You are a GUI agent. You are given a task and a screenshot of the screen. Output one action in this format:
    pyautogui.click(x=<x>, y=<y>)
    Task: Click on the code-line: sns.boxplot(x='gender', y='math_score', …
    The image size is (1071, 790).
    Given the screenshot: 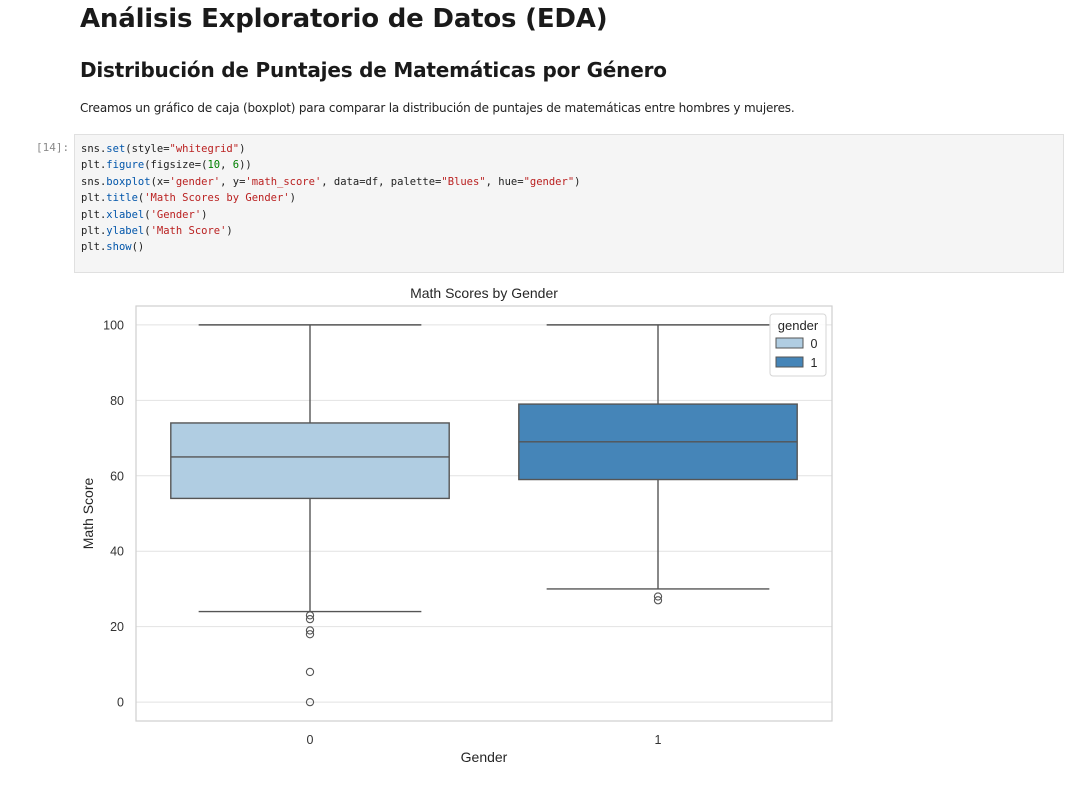 What is the action you would take?
    pyautogui.click(x=331, y=181)
    